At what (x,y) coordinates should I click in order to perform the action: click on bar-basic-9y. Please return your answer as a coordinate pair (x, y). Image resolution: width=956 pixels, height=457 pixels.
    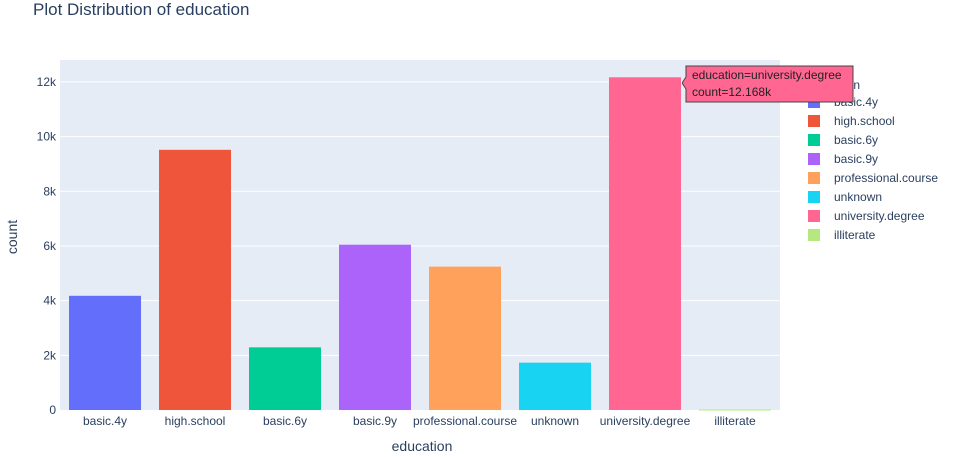
    Looking at the image, I should click on (375, 327).